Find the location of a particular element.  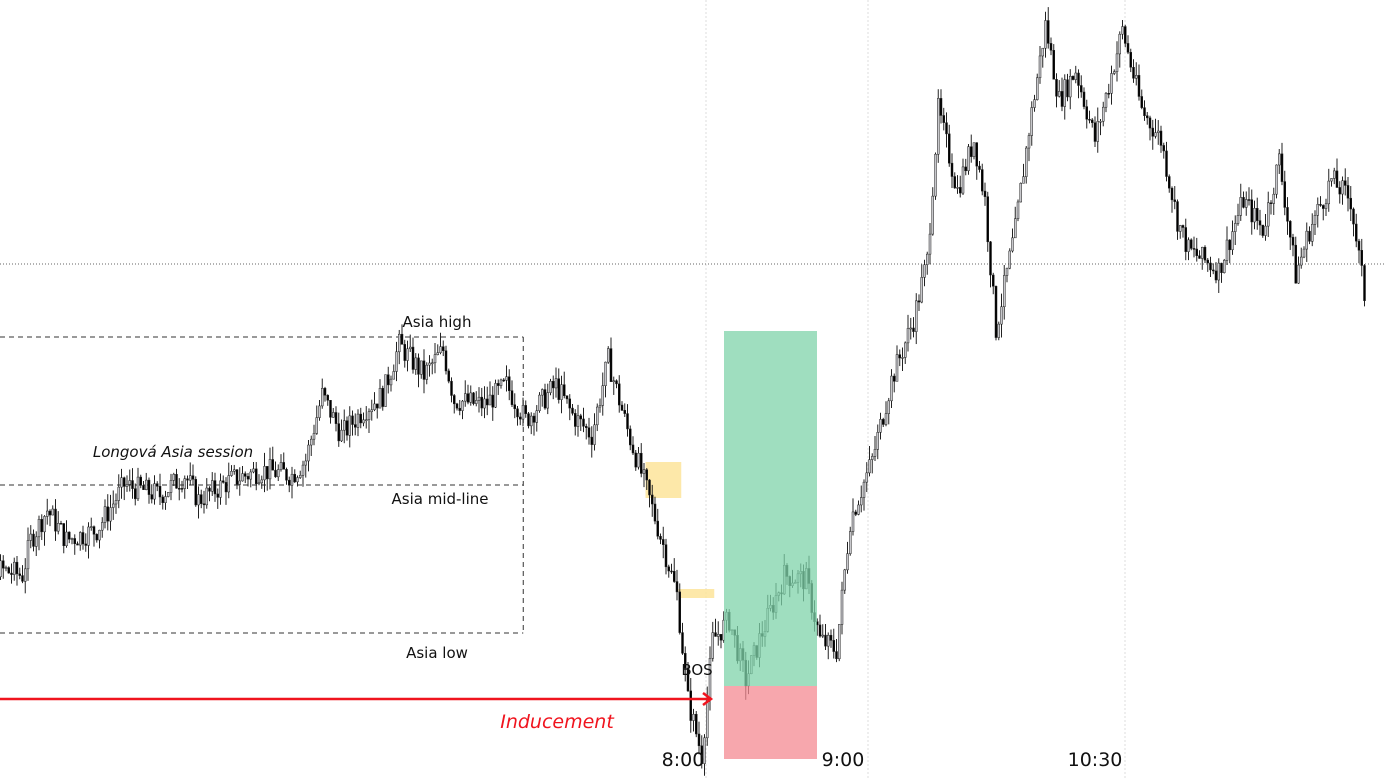

x-tick-label: 10:30 is located at coordinates (1095, 760).